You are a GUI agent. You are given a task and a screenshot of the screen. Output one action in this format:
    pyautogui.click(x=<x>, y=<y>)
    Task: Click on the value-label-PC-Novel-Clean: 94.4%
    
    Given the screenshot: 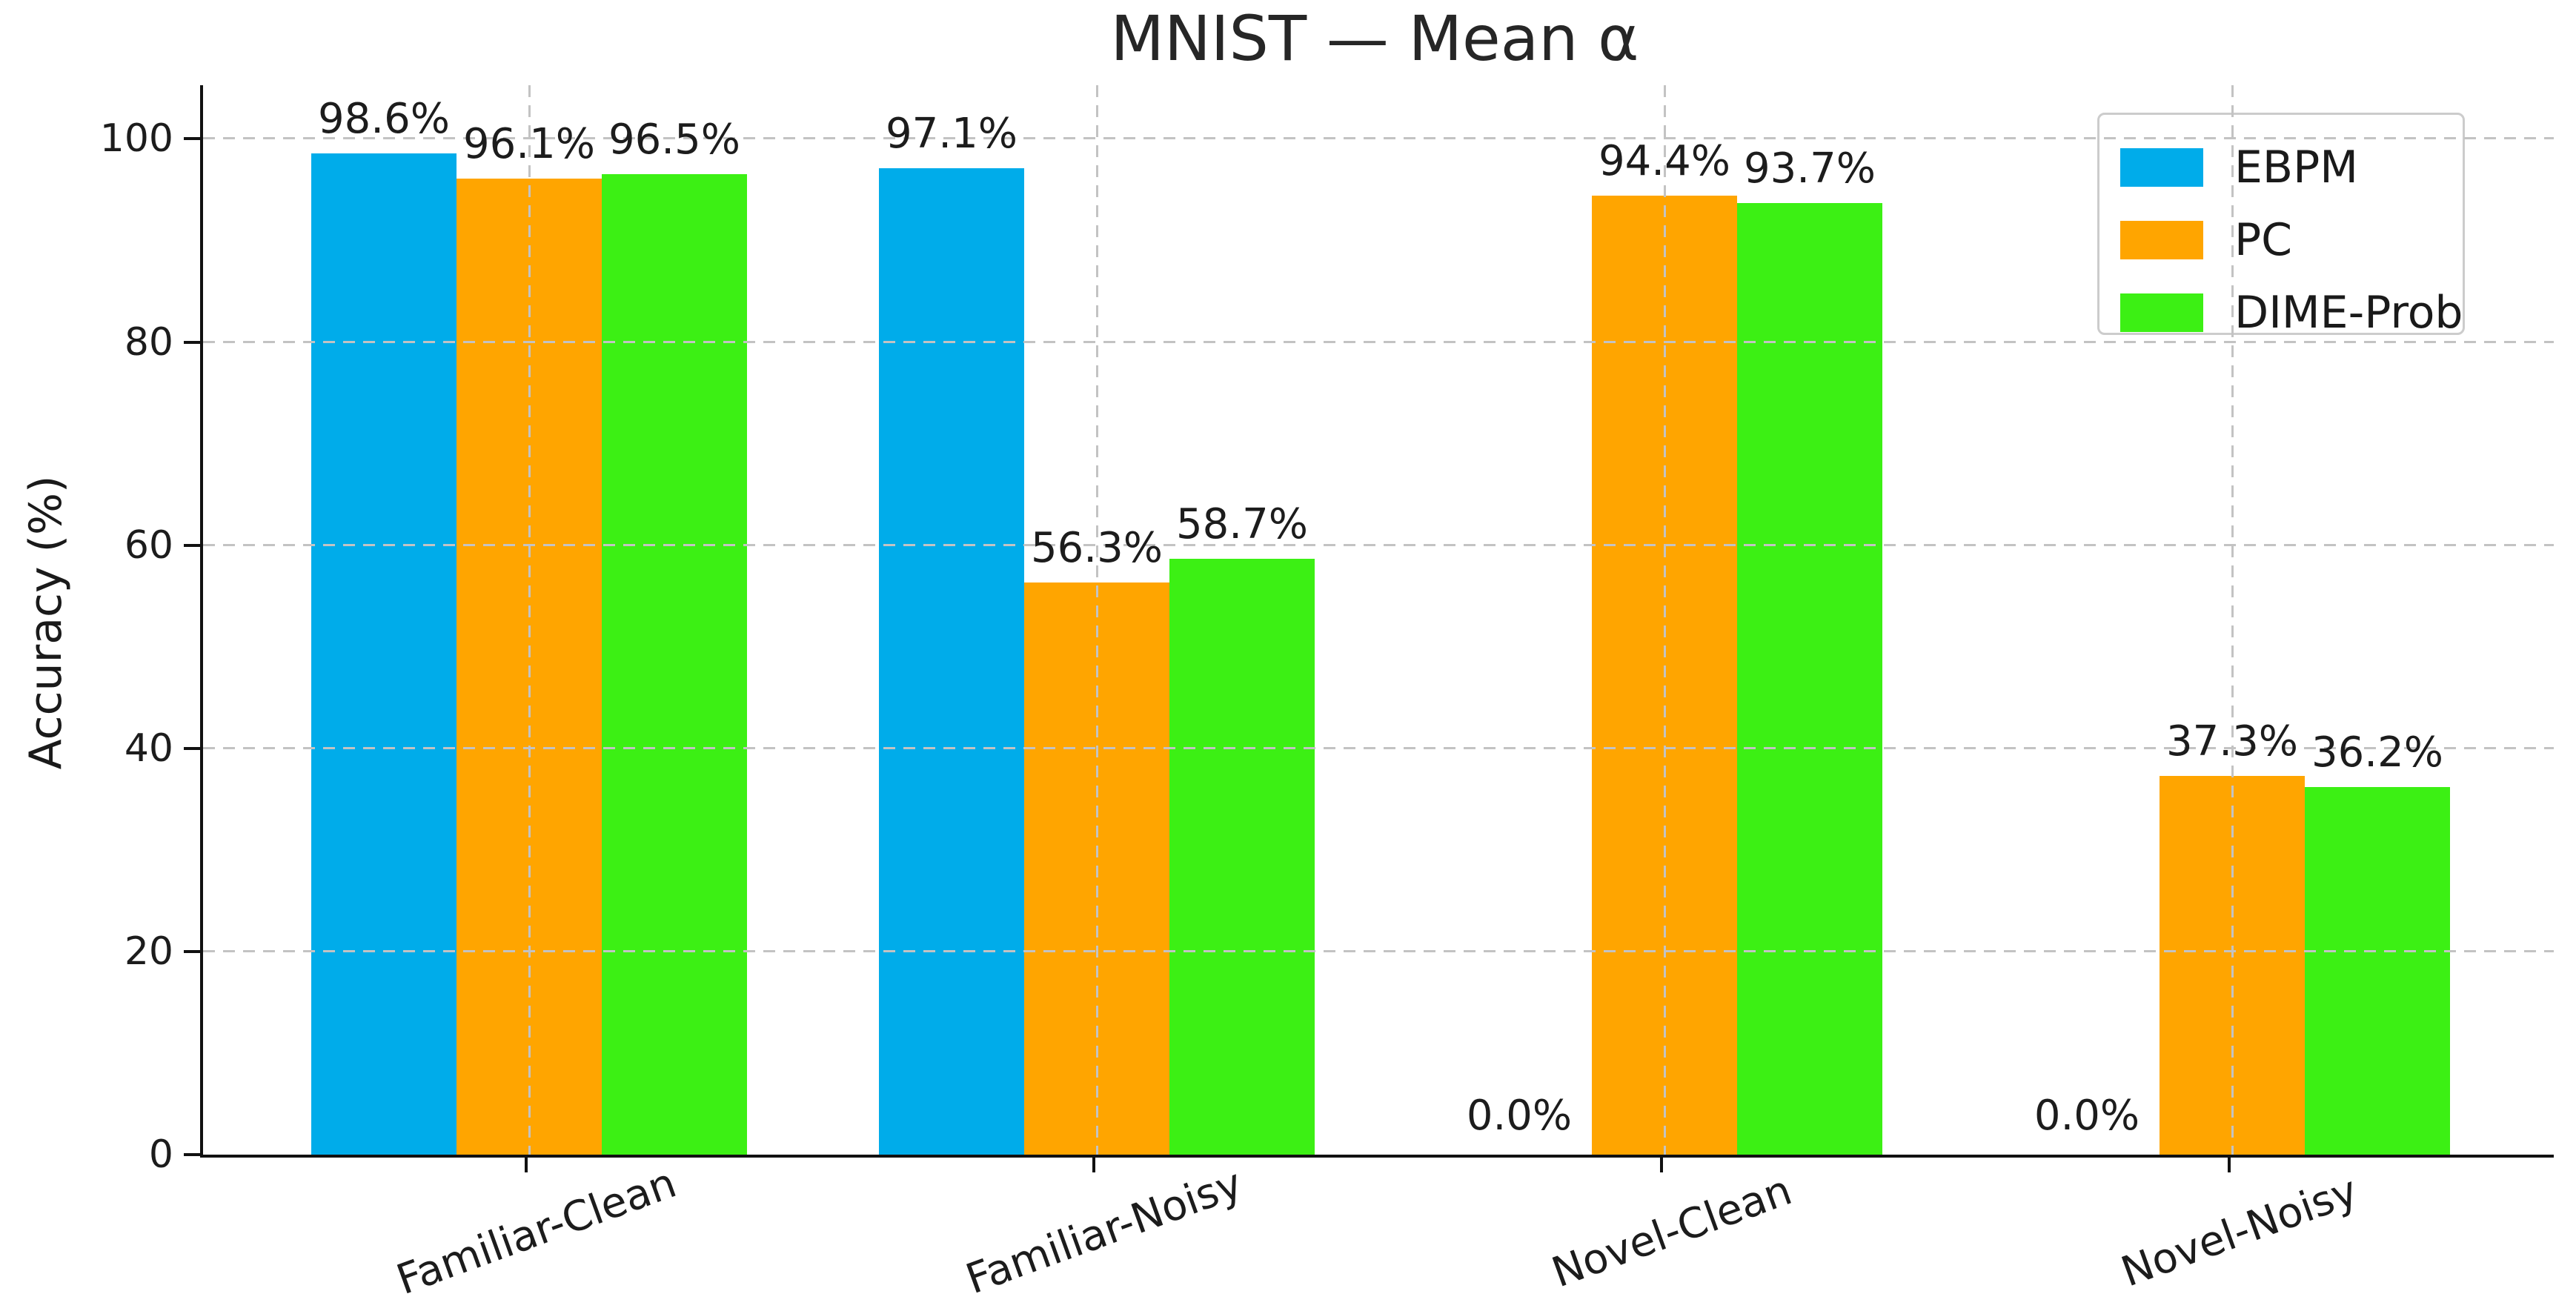 What is the action you would take?
    pyautogui.click(x=1664, y=161)
    